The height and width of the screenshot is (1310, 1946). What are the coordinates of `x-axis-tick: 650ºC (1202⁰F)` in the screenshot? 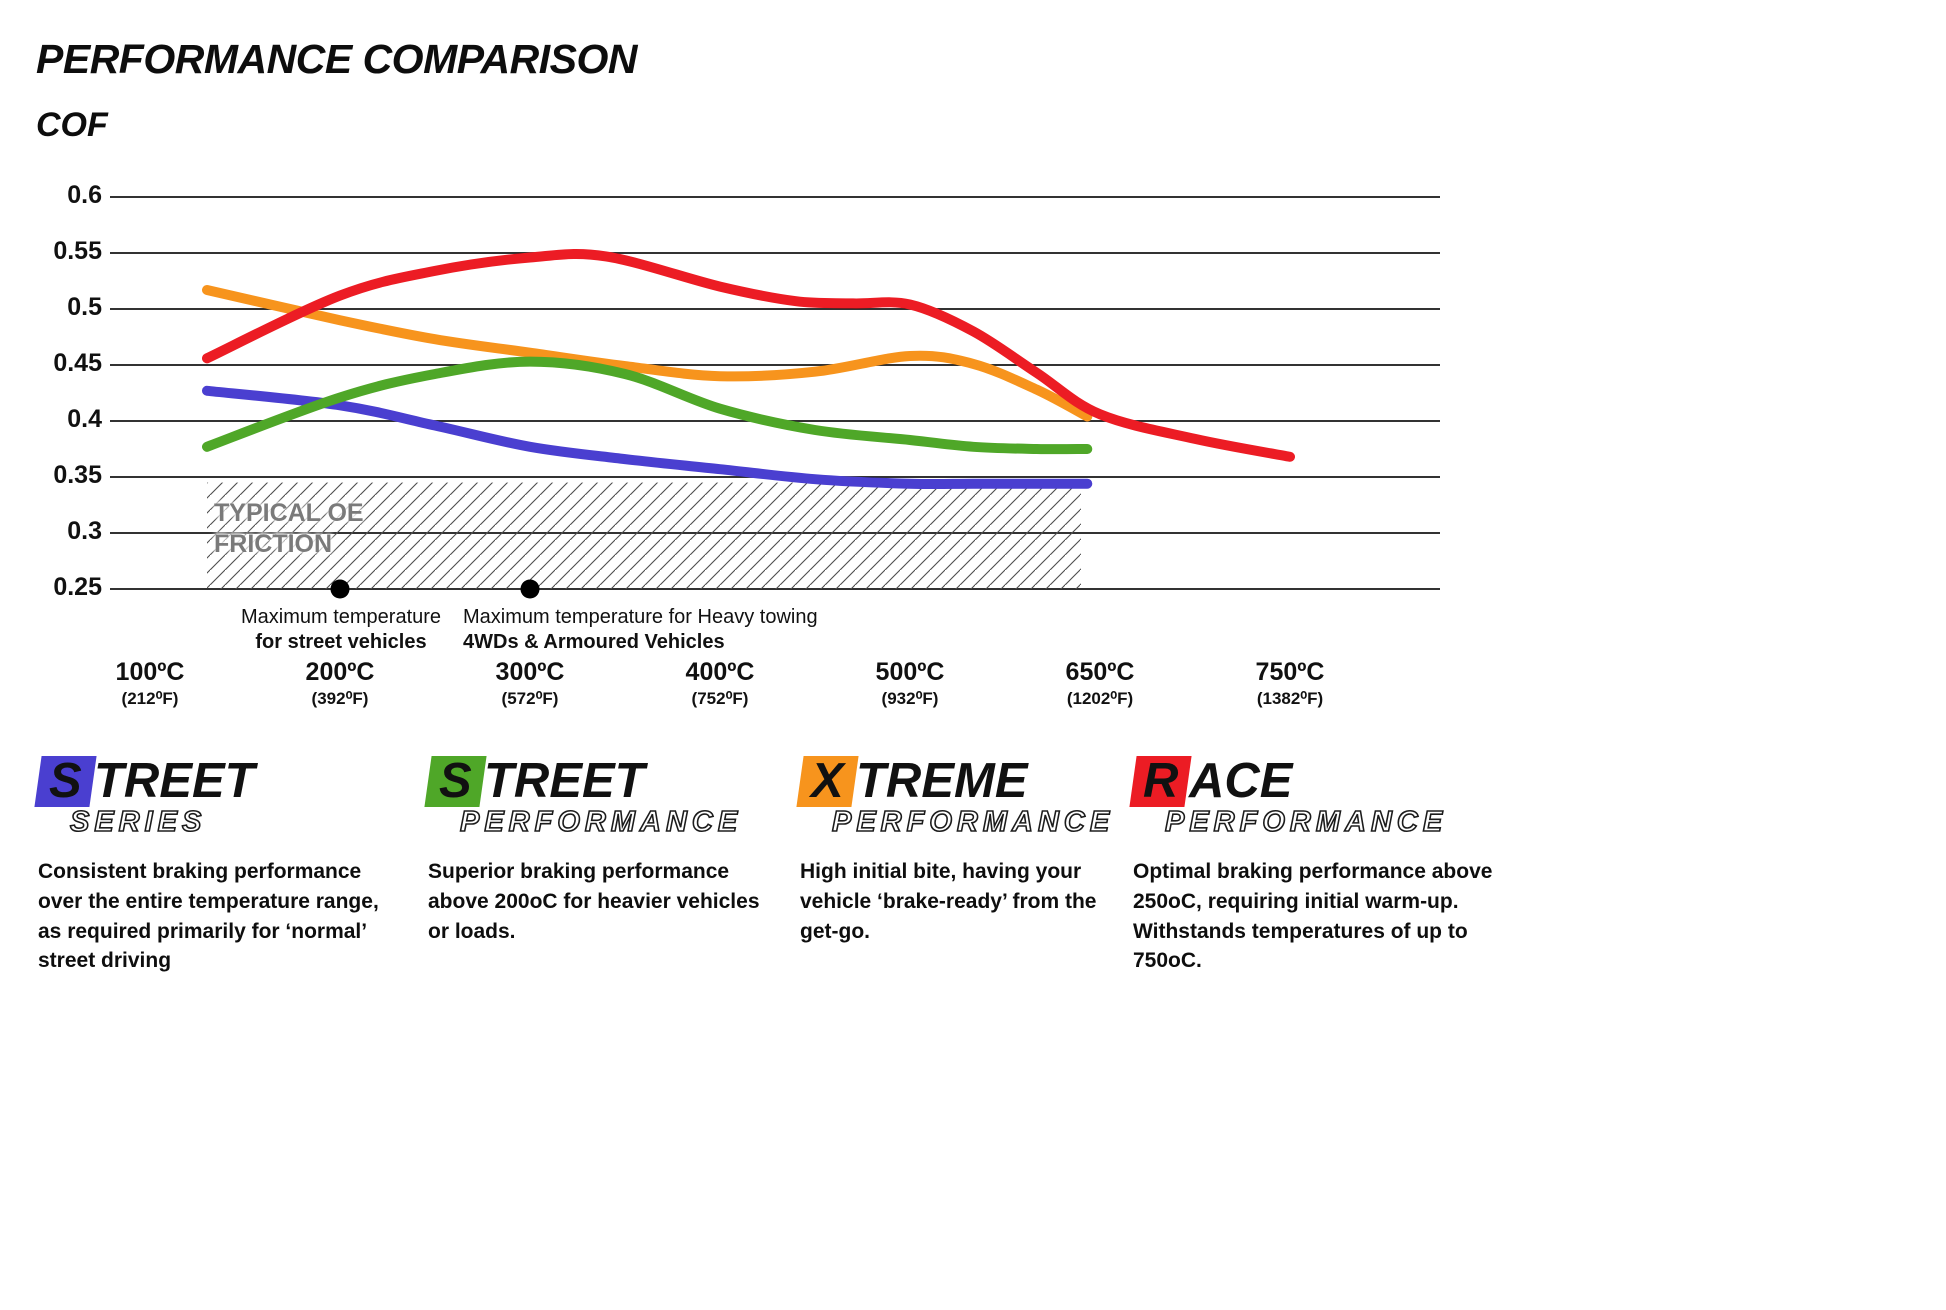 It's located at (1100, 683).